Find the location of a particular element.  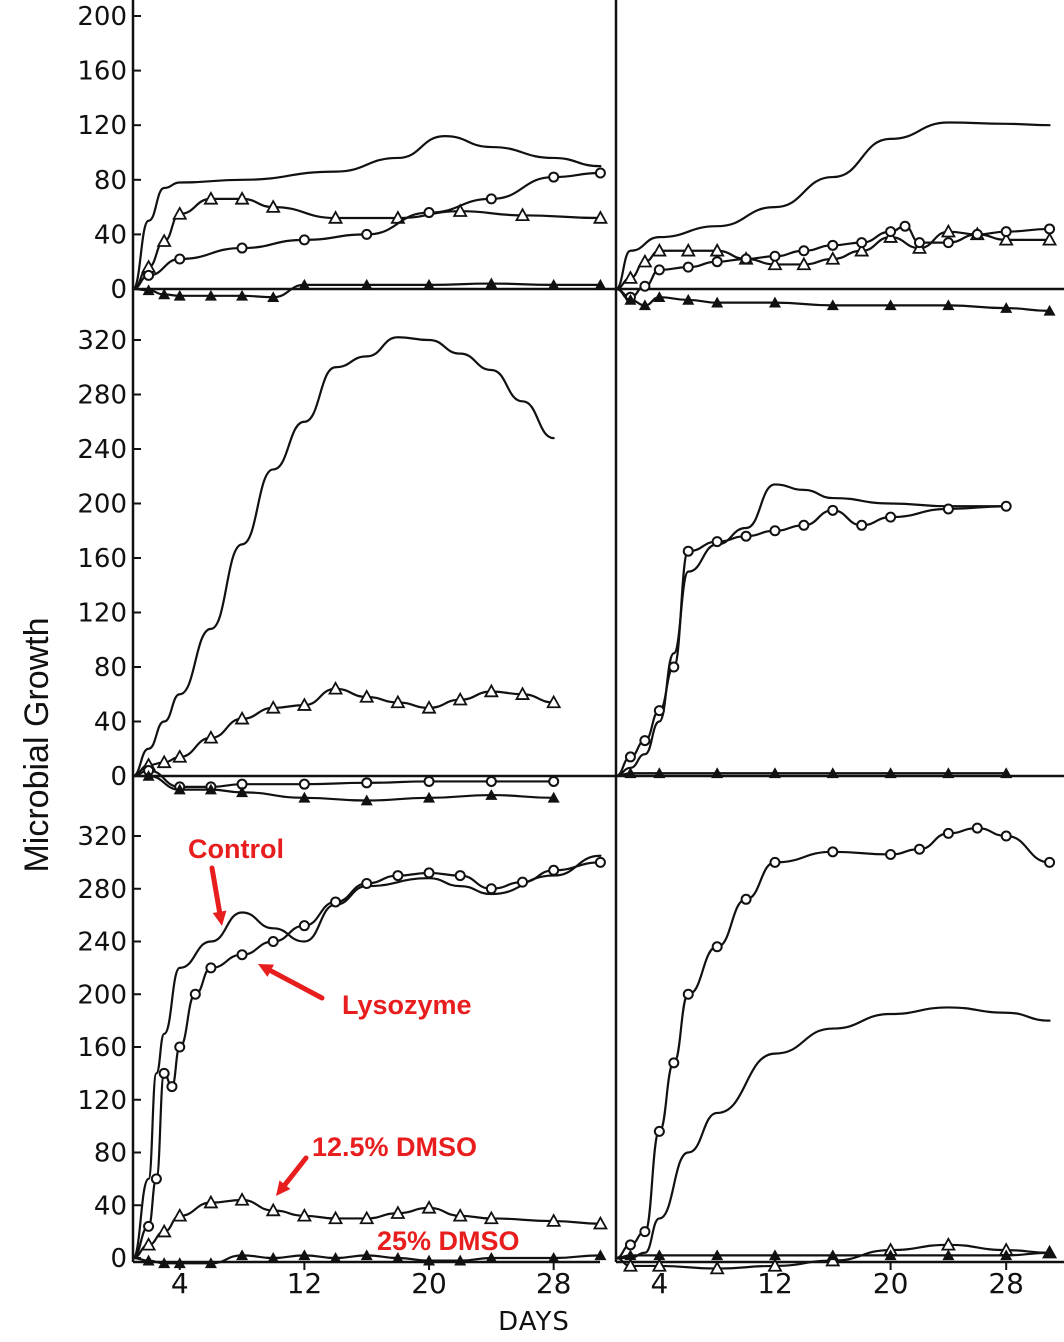

x-tick-label-bottom-left-0: 4 is located at coordinates (180, 1283).